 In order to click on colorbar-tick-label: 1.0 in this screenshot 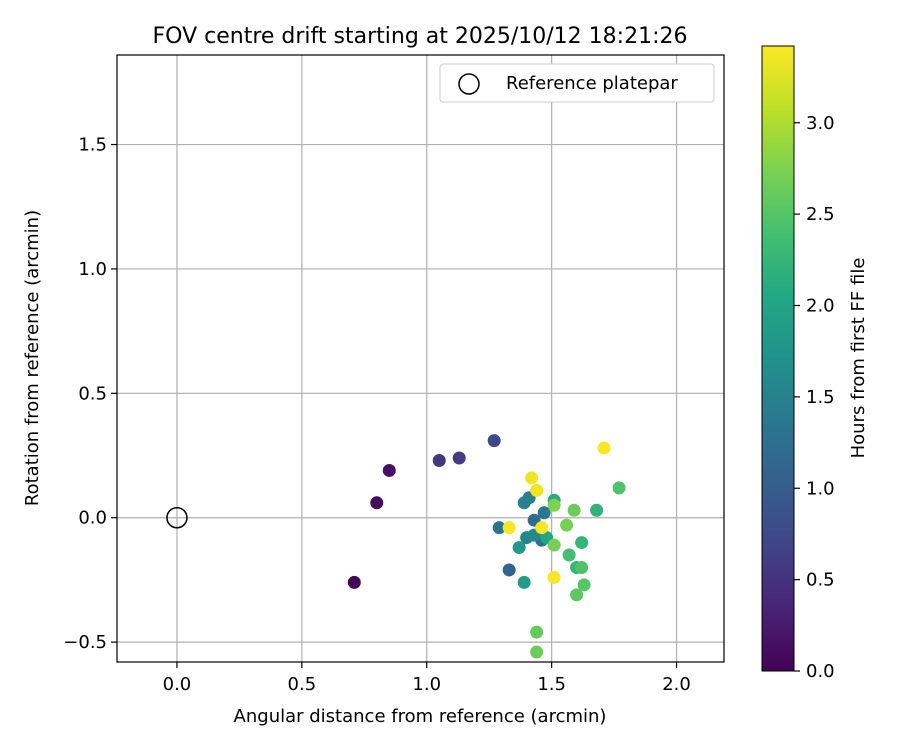, I will do `click(820, 488)`.